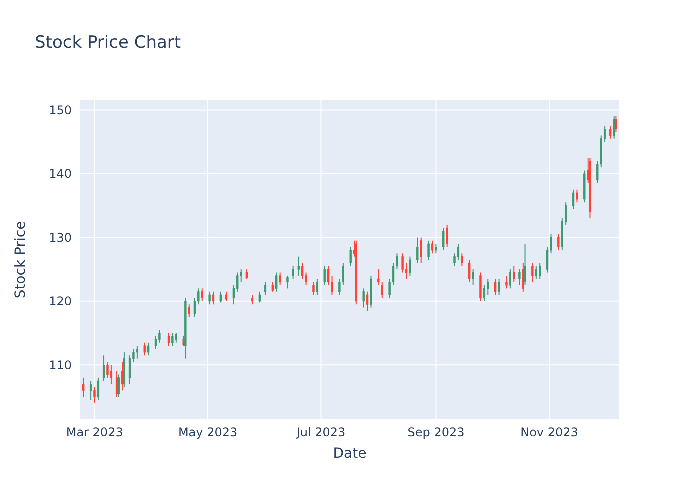 This screenshot has width=700, height=500. I want to click on x-tick-label: Mar 2023, so click(95, 433).